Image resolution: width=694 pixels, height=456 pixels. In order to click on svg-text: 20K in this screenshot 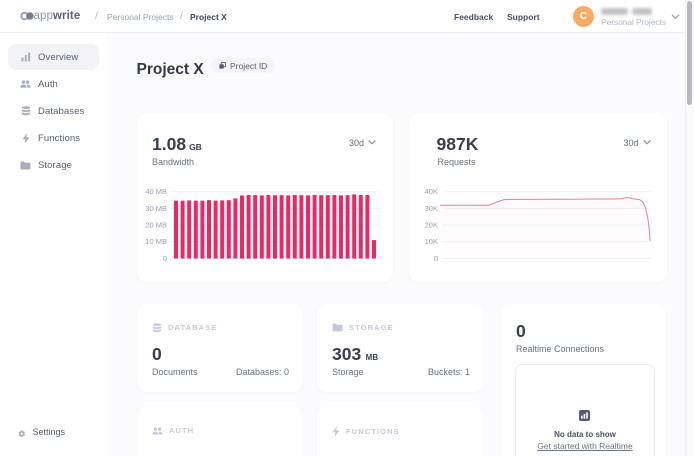, I will do `click(431, 225)`.